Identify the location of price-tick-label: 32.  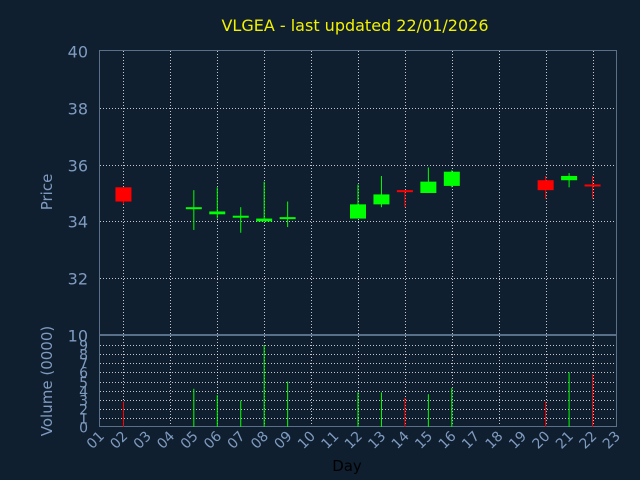
(78, 279).